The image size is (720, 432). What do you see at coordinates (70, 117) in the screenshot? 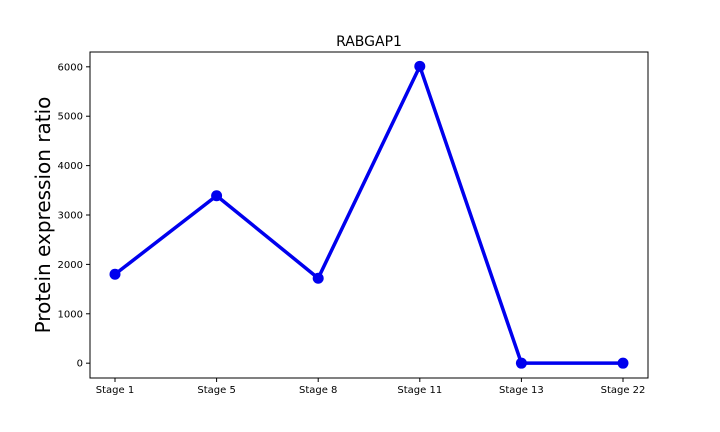
I see `y-tick-label: 5000` at bounding box center [70, 117].